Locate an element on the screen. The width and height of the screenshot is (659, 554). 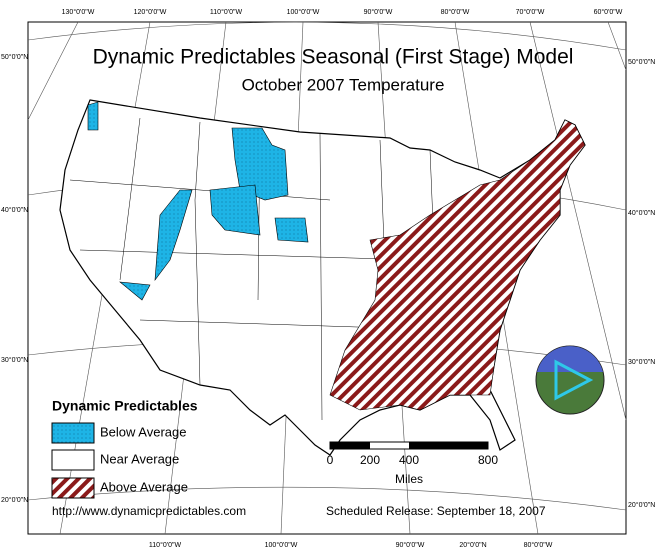
scale-label: 200 is located at coordinates (370, 460).